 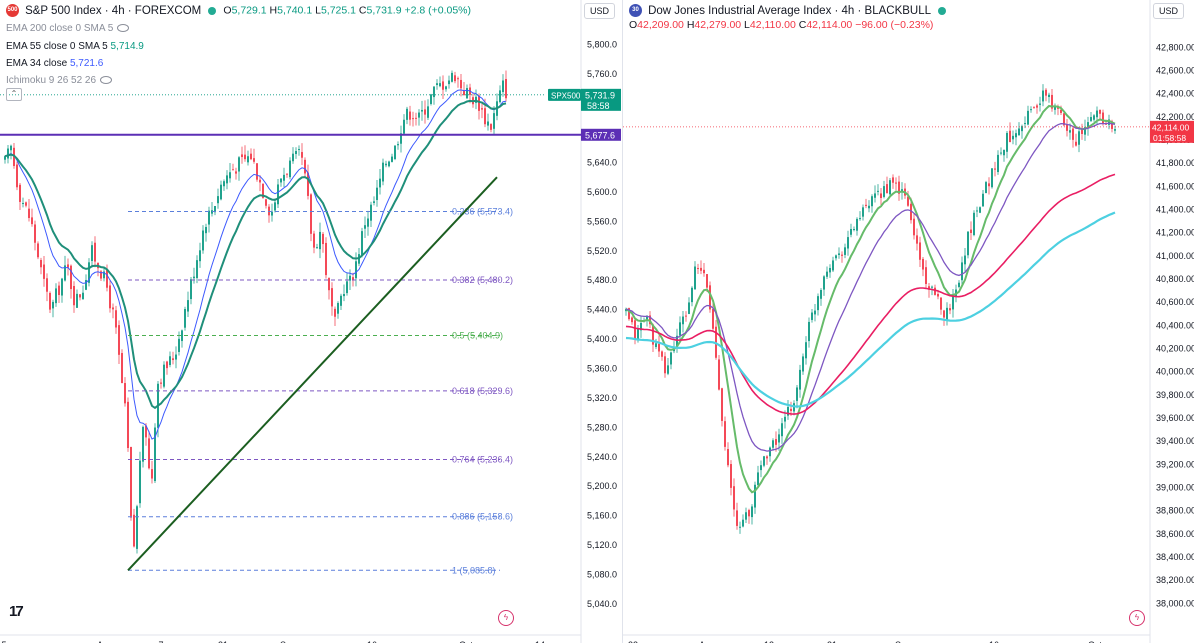 I want to click on price-axis-label: 40,200.00, so click(x=1175, y=349).